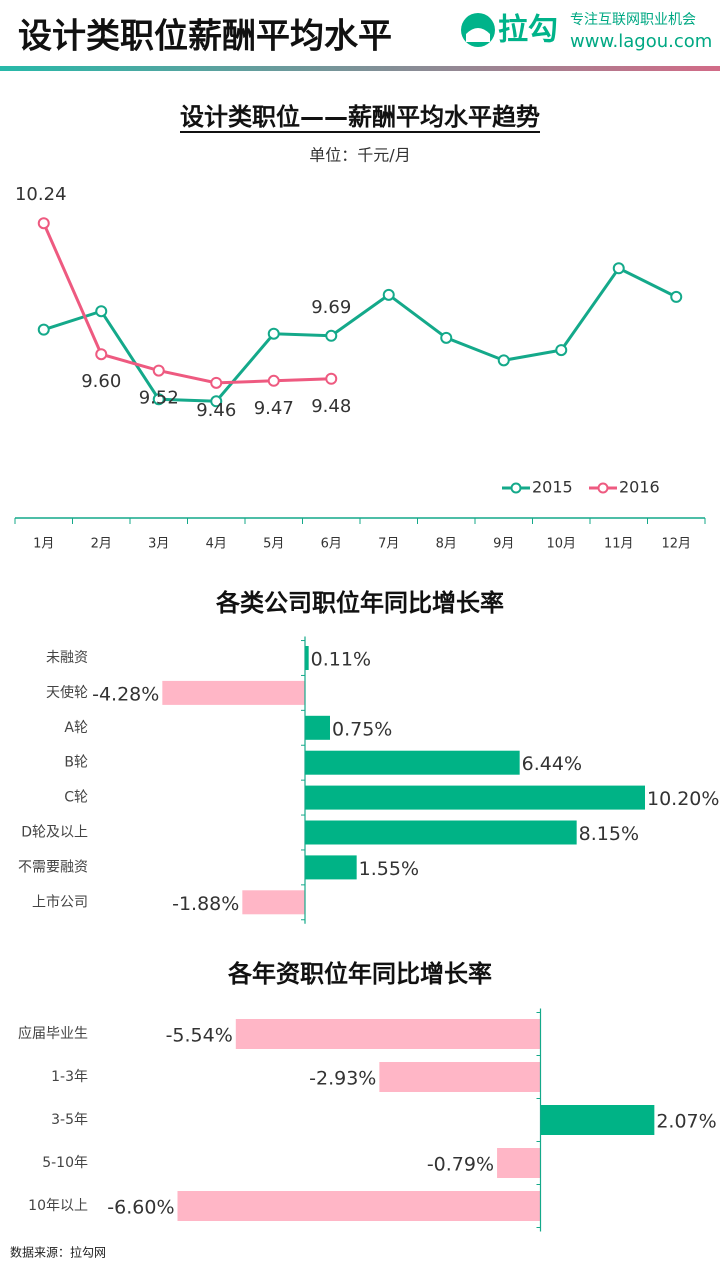 The image size is (720, 1280). Describe the element at coordinates (331, 406) in the screenshot. I see `data-label: 9.48` at that location.